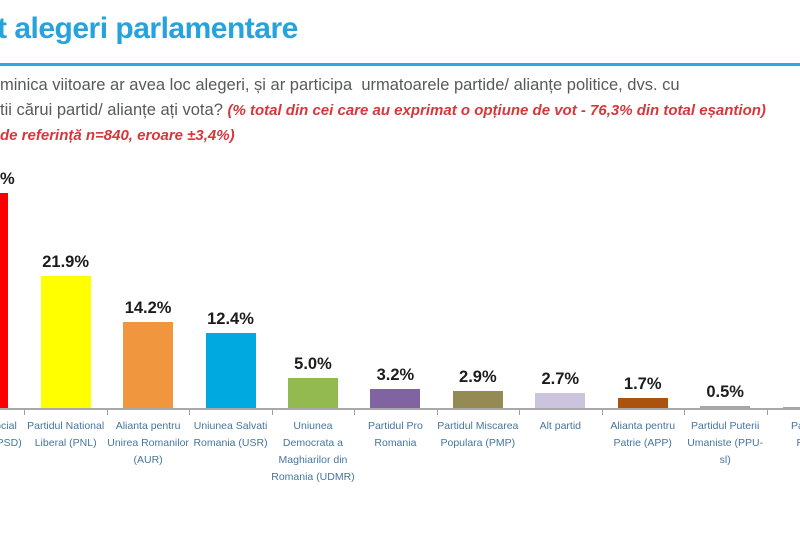 The height and width of the screenshot is (534, 800). I want to click on bar-column-ppu-sl: 0.5% Partidul Puterii Umaniste (PPU-sl), so click(725, 323).